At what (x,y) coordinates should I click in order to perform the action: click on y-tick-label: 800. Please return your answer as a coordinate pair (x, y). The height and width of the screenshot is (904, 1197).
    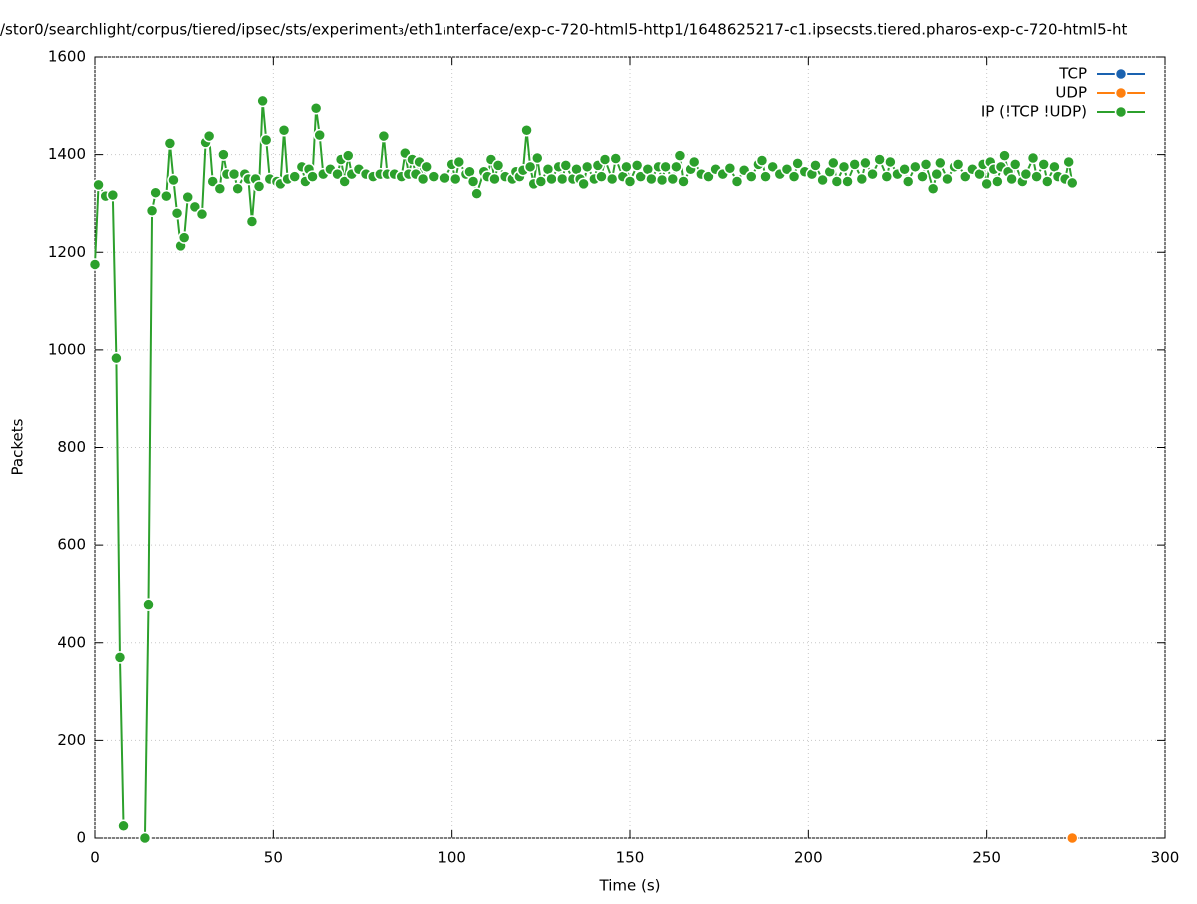
    Looking at the image, I should click on (71, 447).